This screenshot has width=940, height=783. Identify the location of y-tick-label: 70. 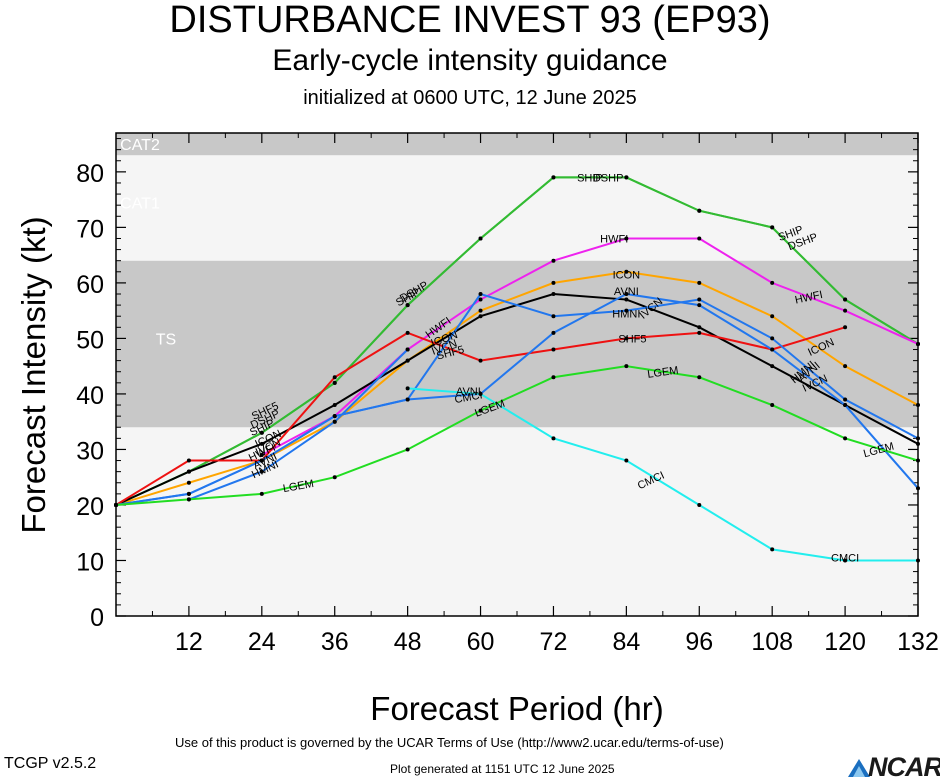
(90, 229).